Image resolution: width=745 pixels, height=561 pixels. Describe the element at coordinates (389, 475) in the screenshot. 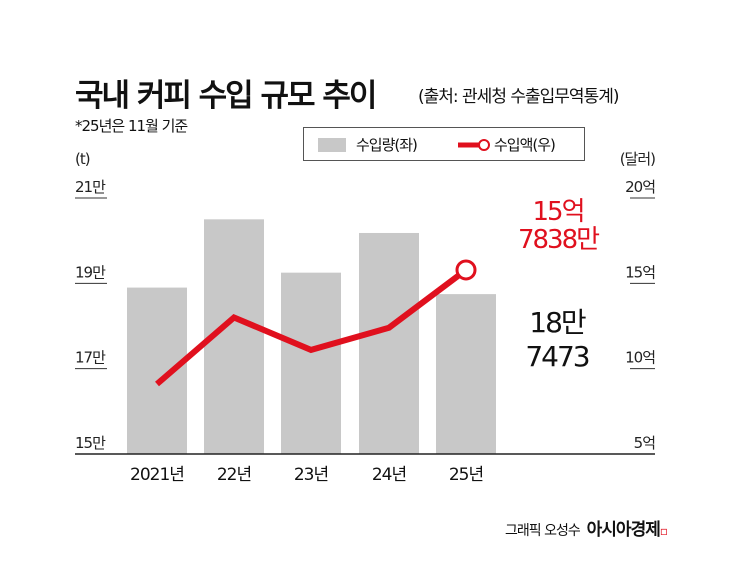

I see `x-tick-label: 24년` at that location.